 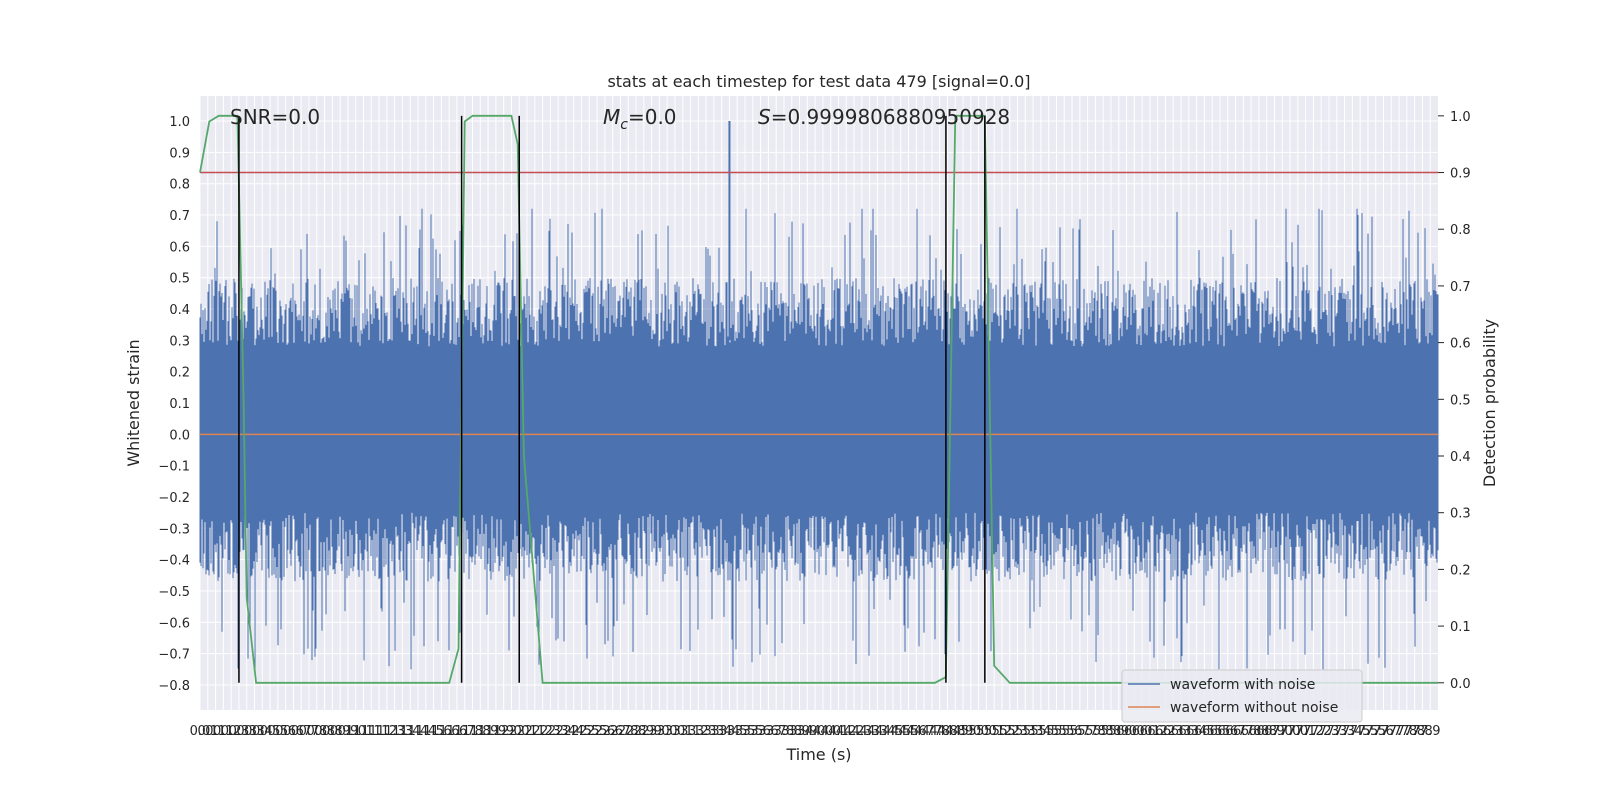 What do you see at coordinates (846, 731) in the screenshot?
I see `x-tick-label: 4.2` at bounding box center [846, 731].